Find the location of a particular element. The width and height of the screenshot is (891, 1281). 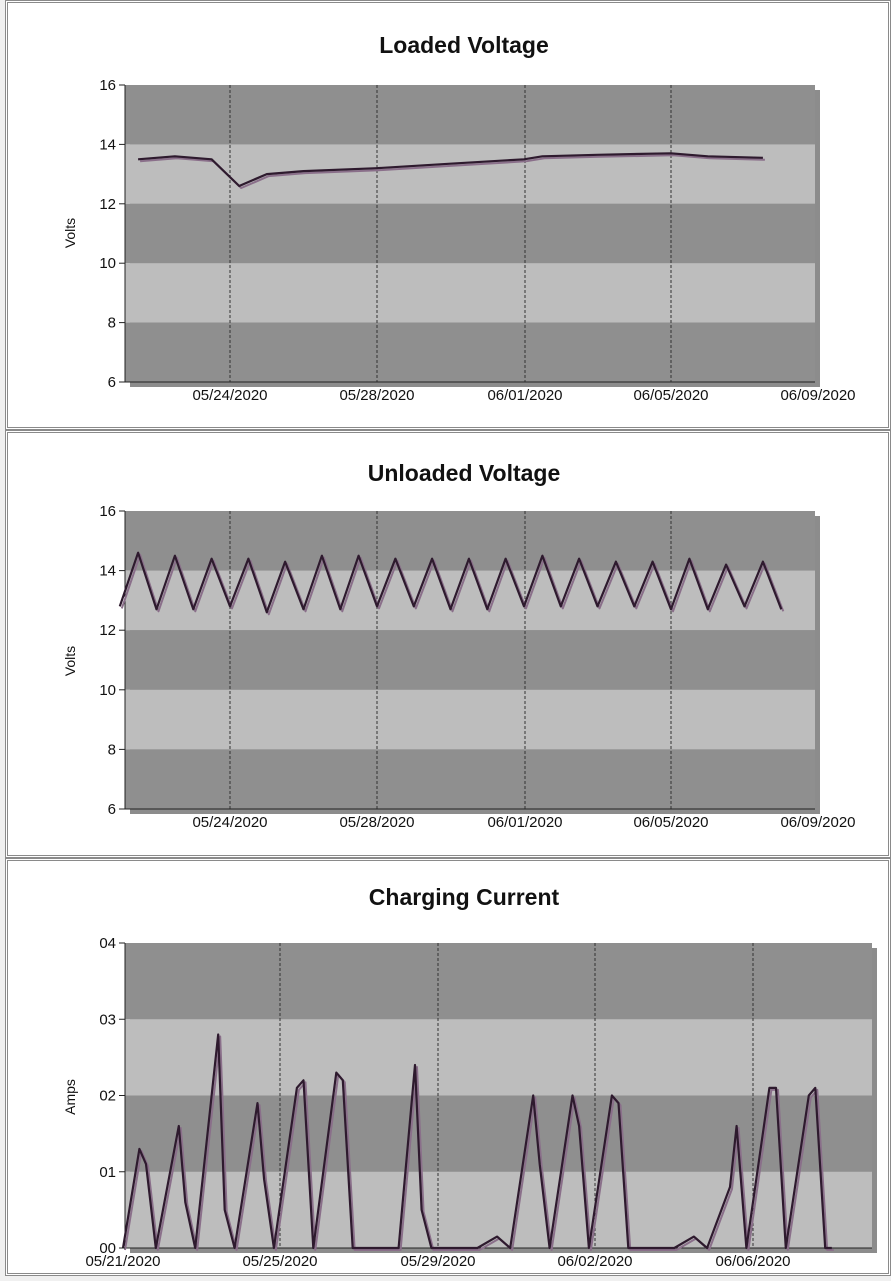

y-tick-label: 00 is located at coordinates (107, 1248).